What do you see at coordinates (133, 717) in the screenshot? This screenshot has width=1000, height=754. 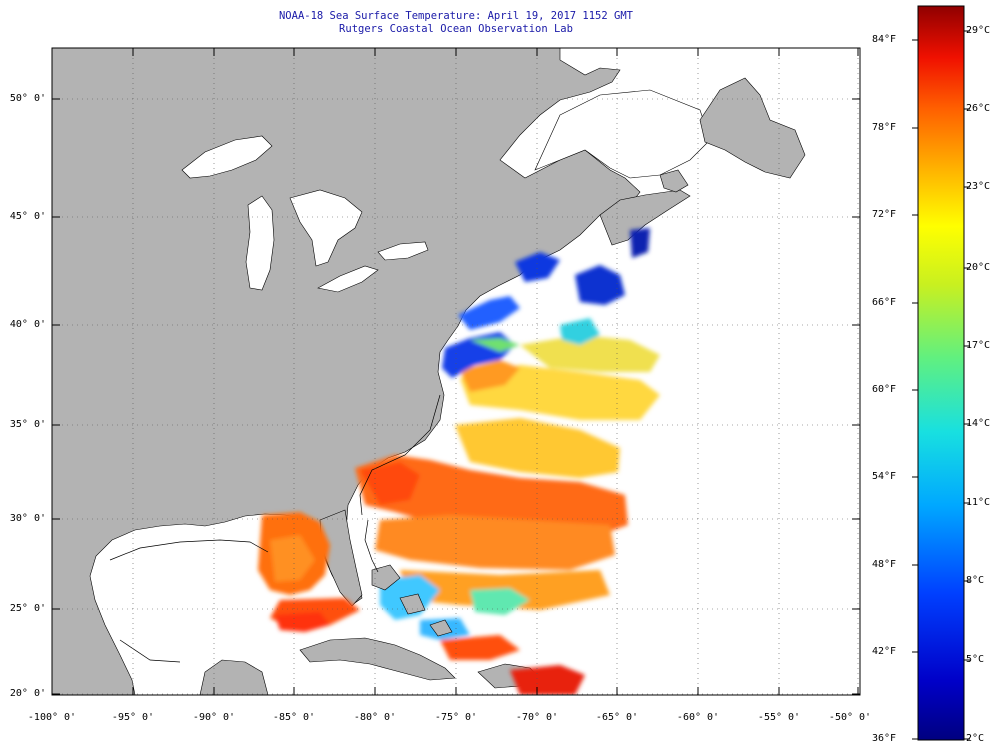 I see `lon-label-95: -95° 0'` at bounding box center [133, 717].